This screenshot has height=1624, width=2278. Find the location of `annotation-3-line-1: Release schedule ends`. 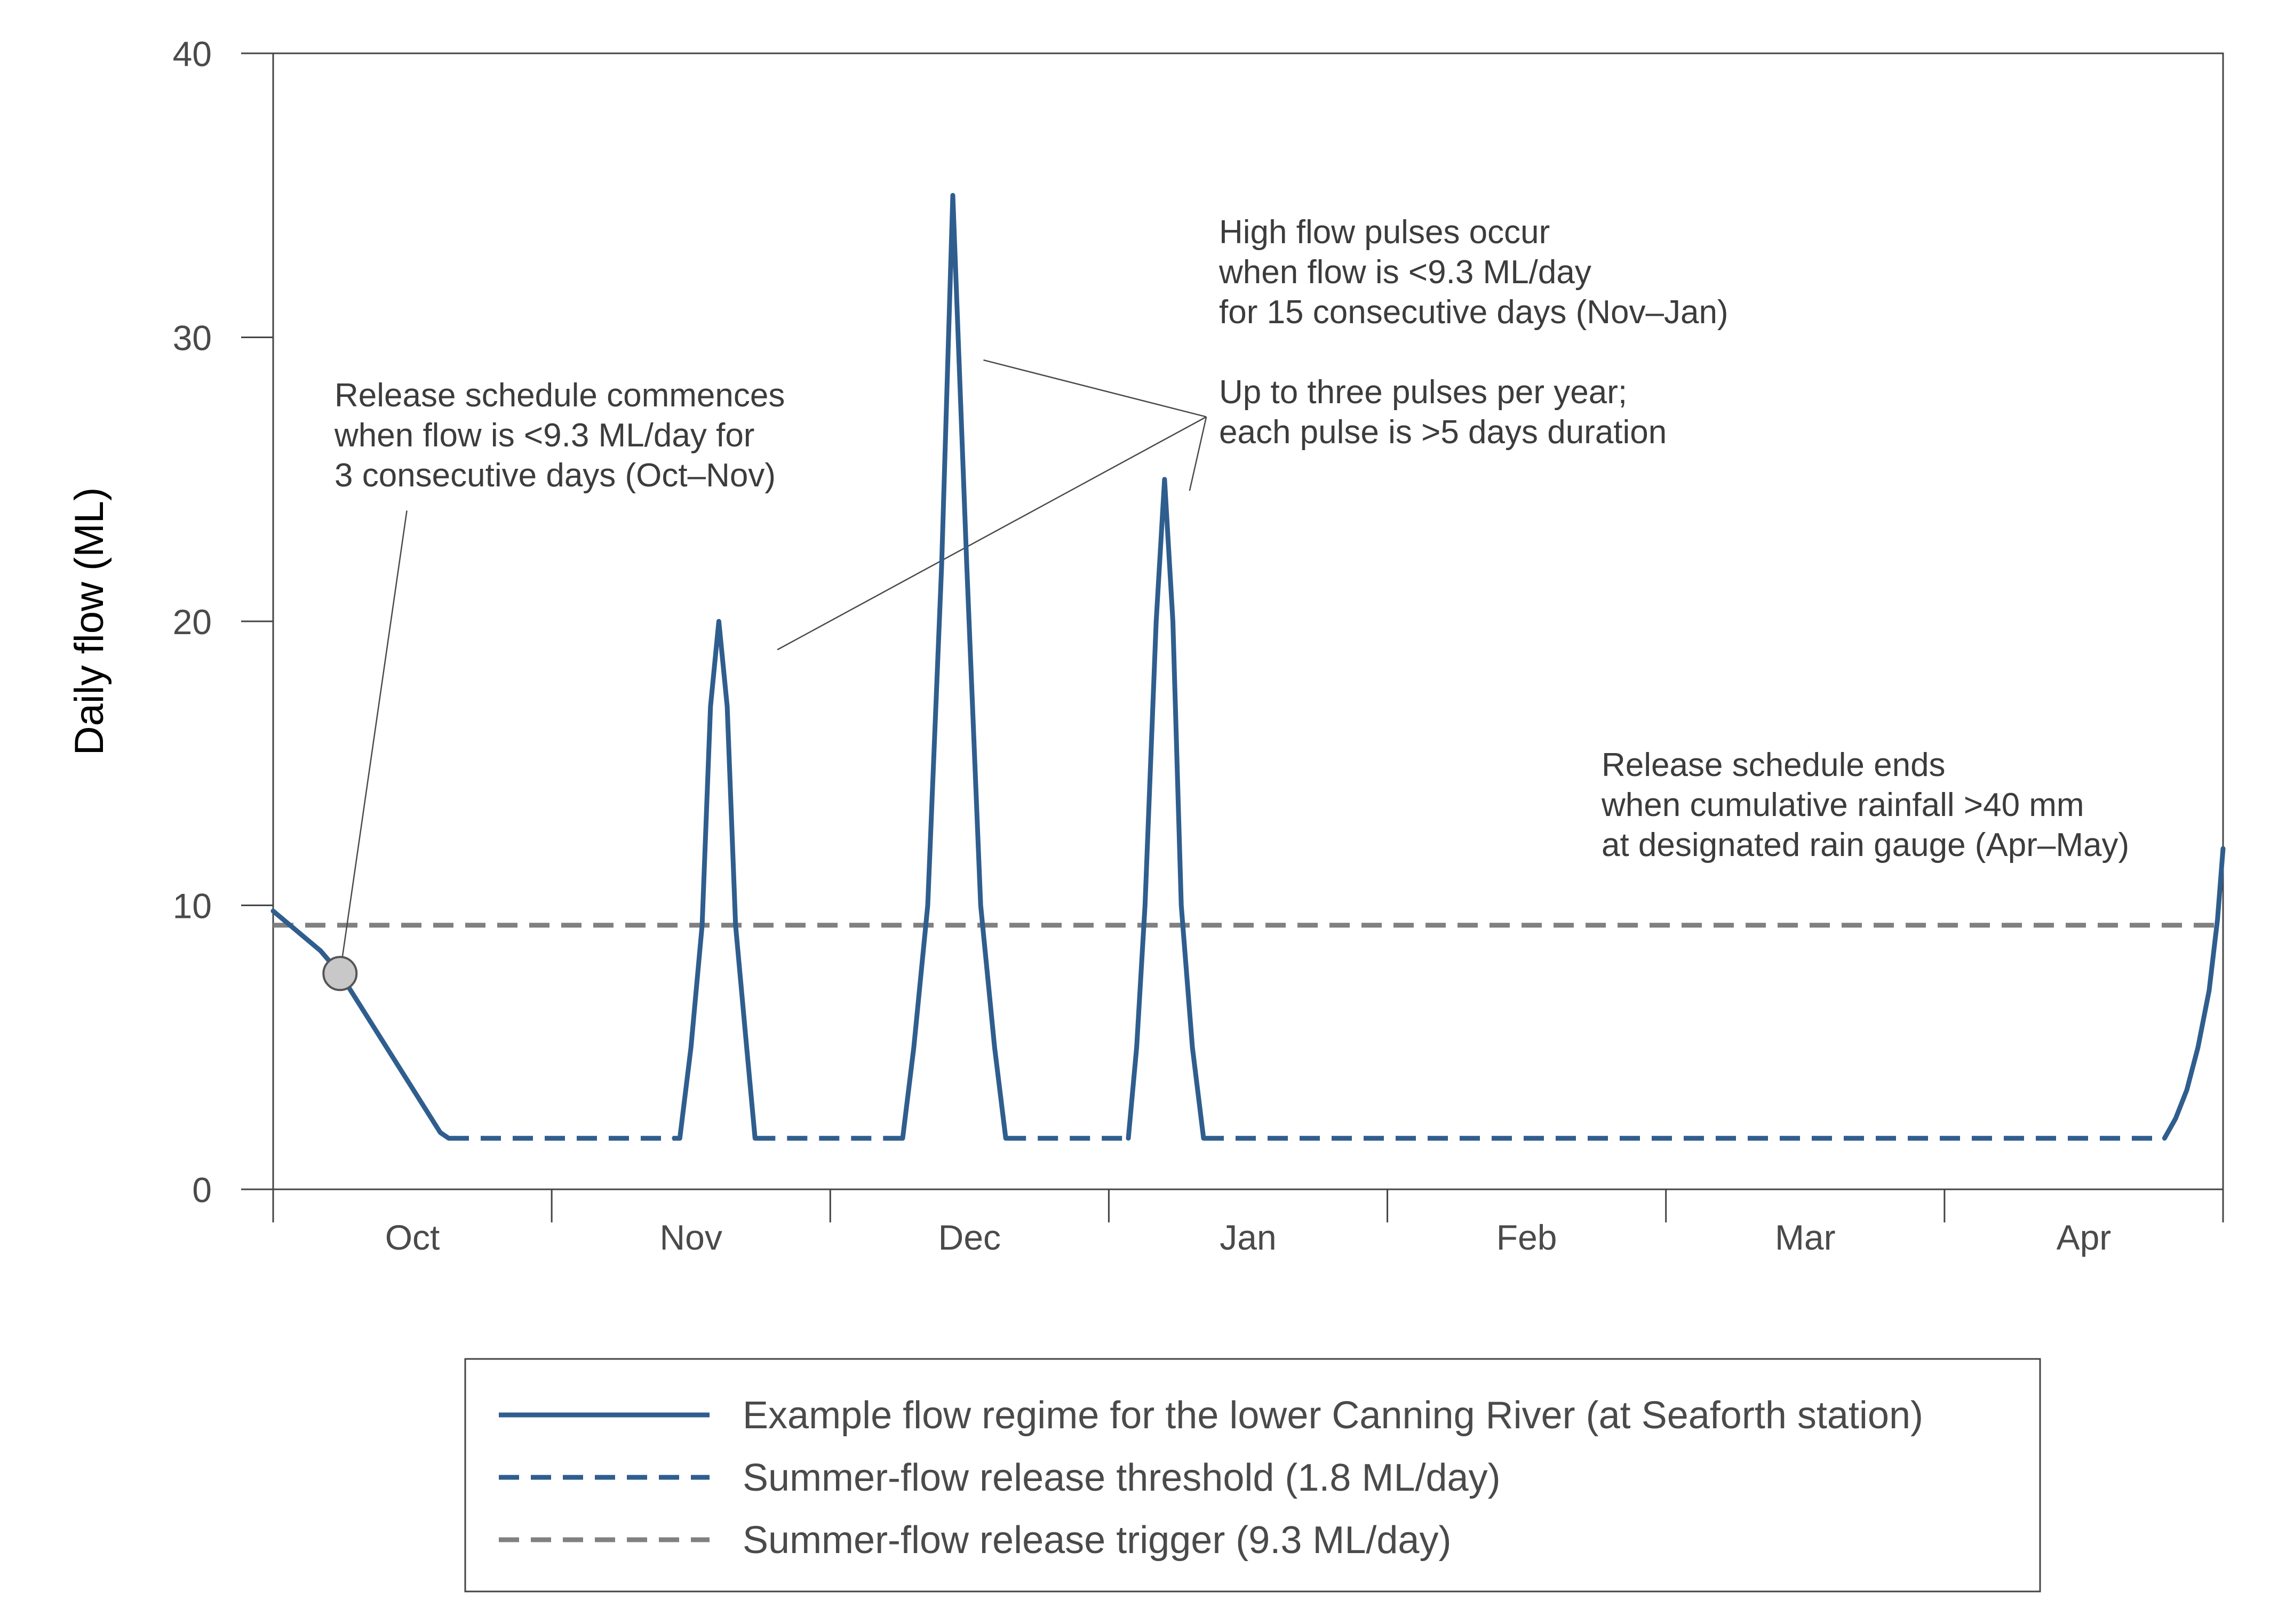

annotation-3-line-1: Release schedule ends is located at coordinates (1774, 765).